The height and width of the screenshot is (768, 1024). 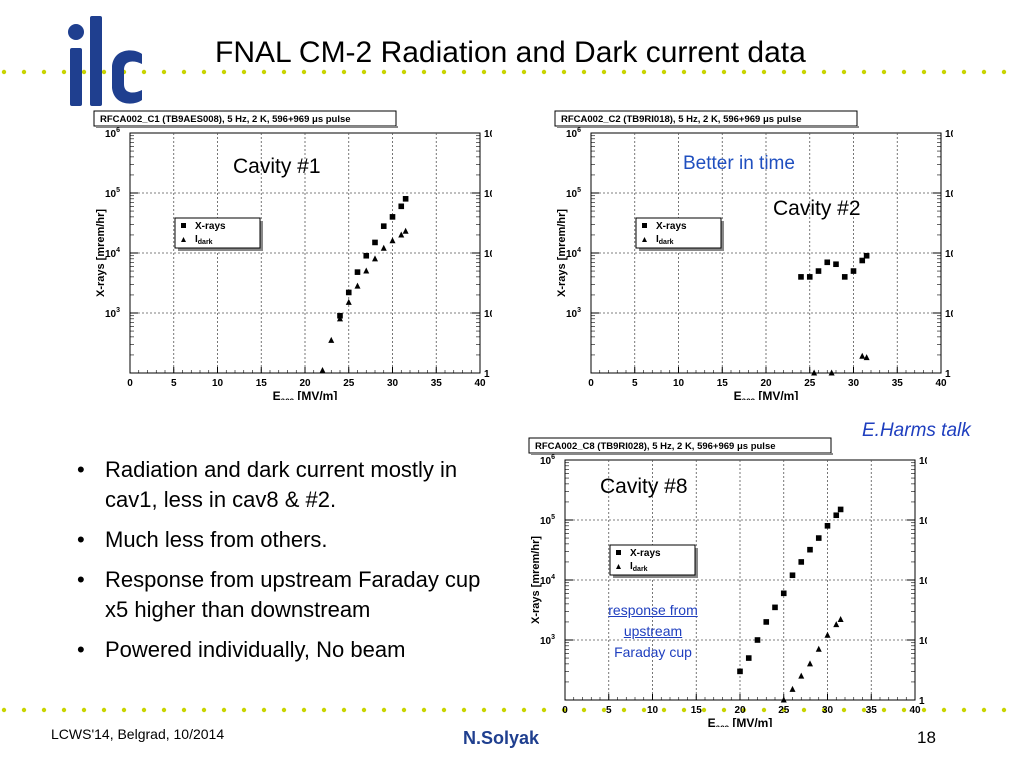 I want to click on faraday-cup-note: response from upstream Faraday cup, so click(x=653, y=631).